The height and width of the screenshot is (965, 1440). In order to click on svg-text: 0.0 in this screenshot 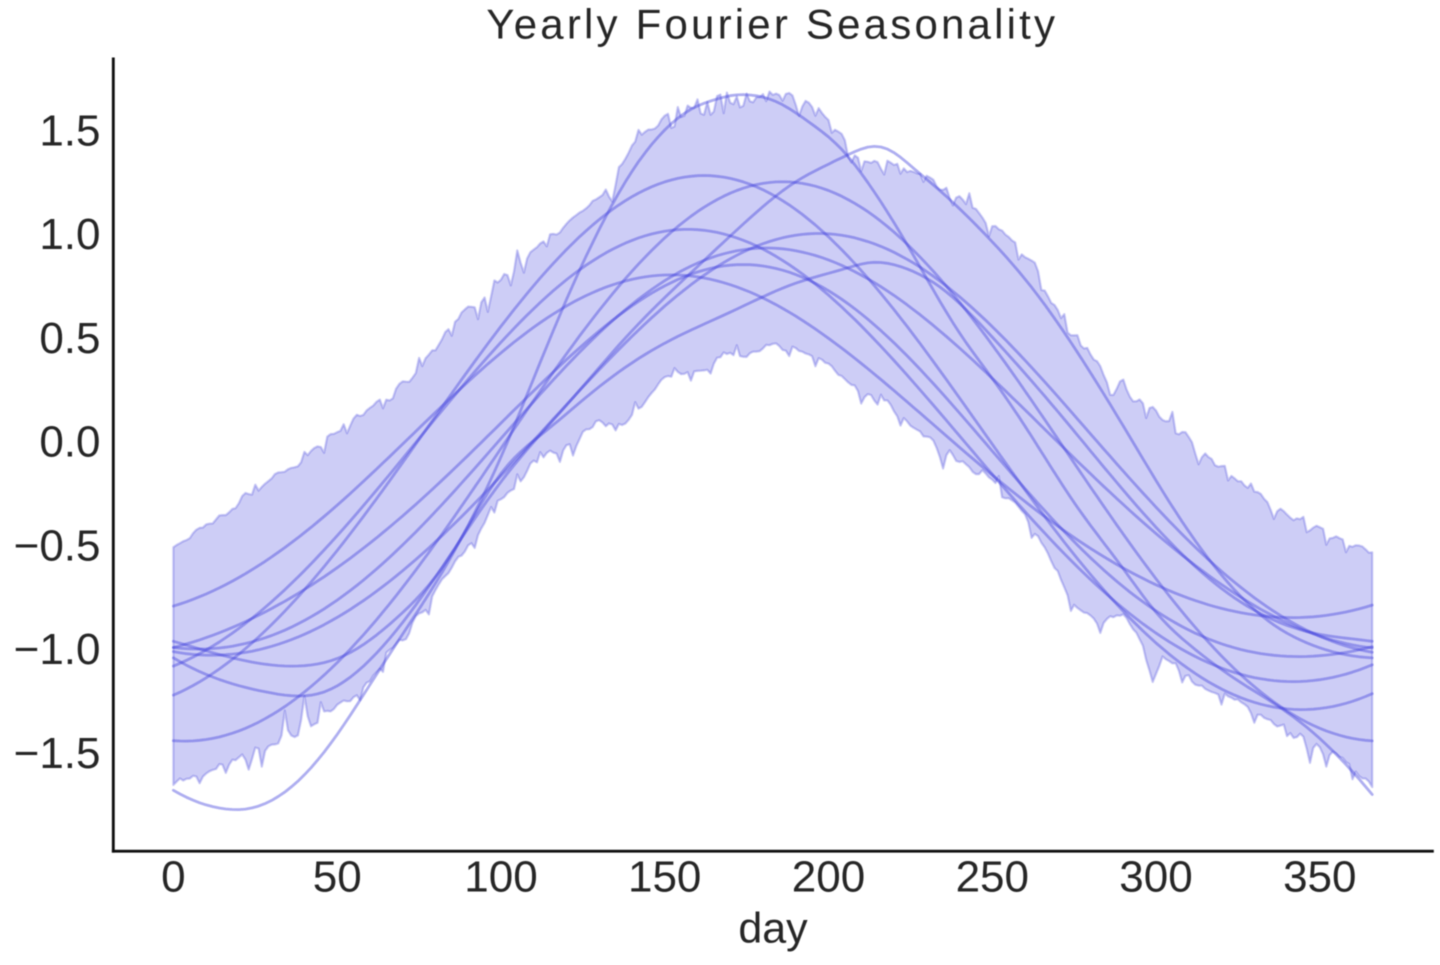, I will do `click(69, 442)`.